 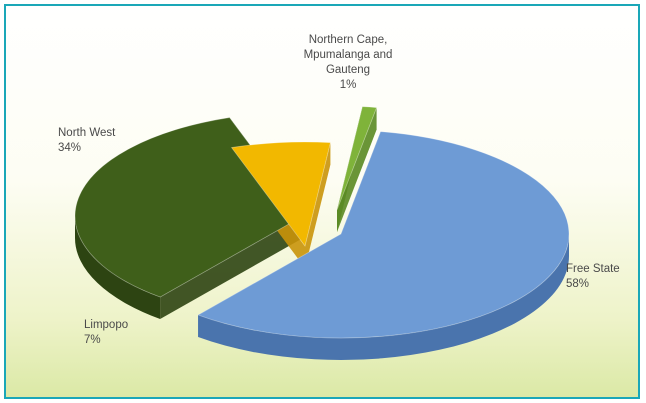 What do you see at coordinates (348, 70) in the screenshot?
I see `category-label-northern-cape-mpumalanga-and-gauteng: Gauteng` at bounding box center [348, 70].